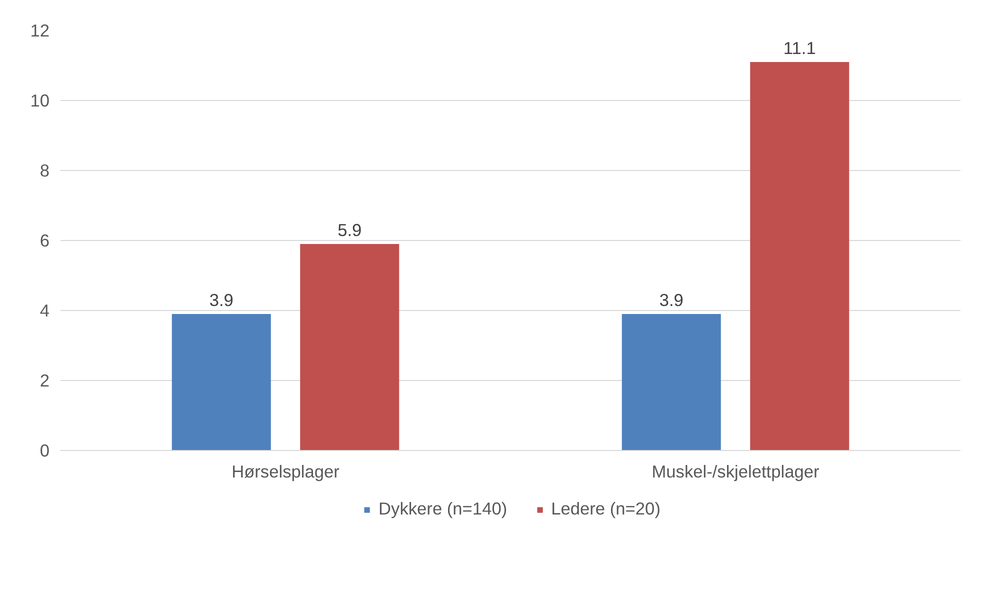 The height and width of the screenshot is (600, 995). I want to click on y-tick-label: 4, so click(45, 310).